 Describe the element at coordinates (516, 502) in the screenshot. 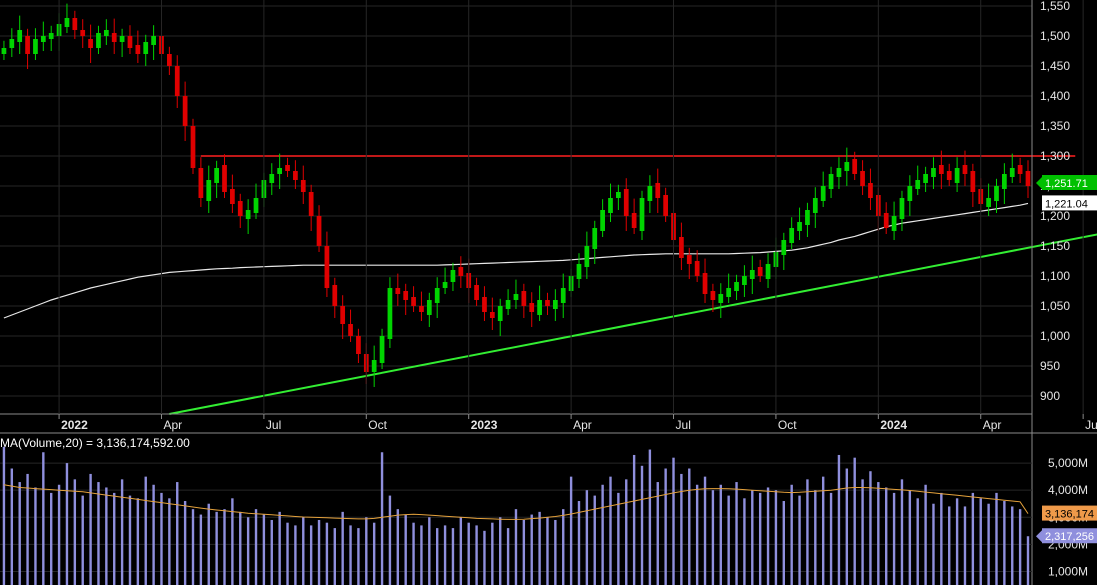

I see `volume-moving-average` at that location.